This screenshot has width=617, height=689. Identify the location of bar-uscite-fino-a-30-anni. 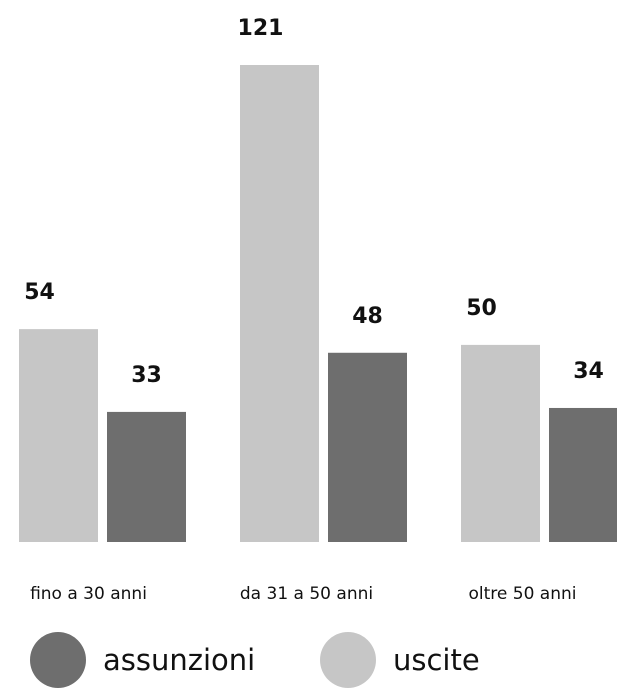
(58, 435).